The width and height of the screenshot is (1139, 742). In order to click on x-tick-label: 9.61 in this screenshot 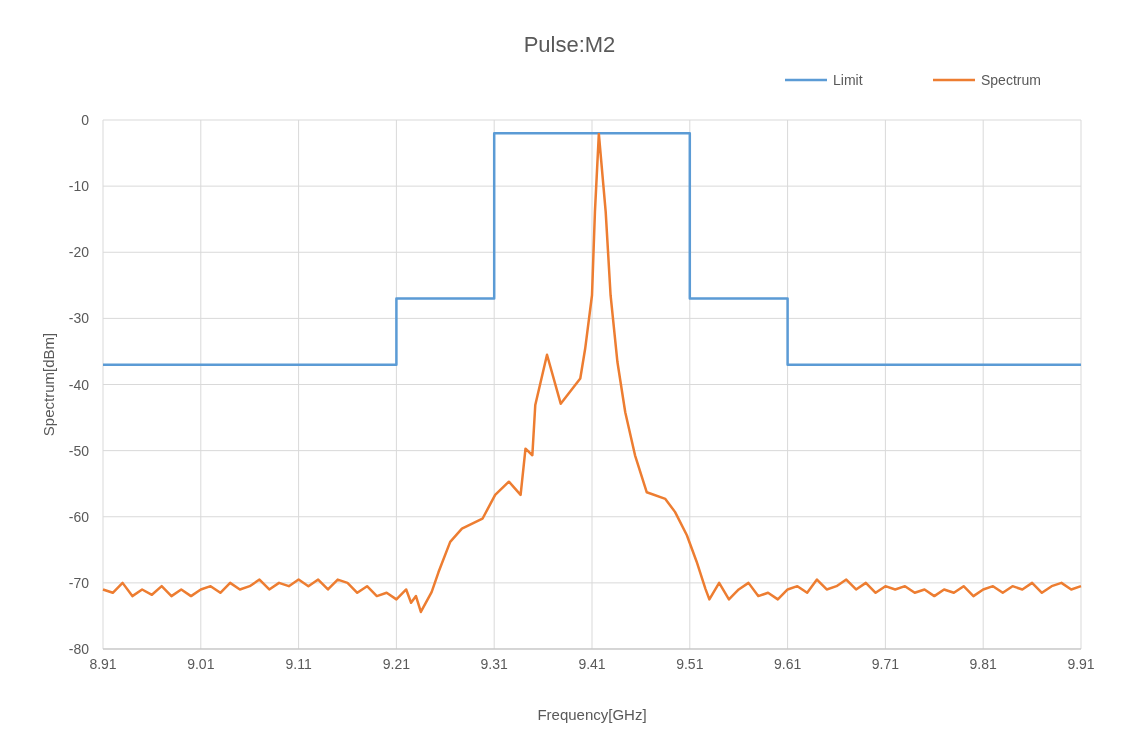, I will do `click(787, 664)`.